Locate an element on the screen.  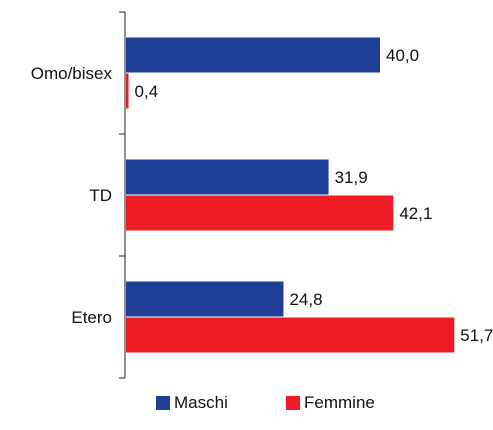
data-label: 31,9 is located at coordinates (351, 177).